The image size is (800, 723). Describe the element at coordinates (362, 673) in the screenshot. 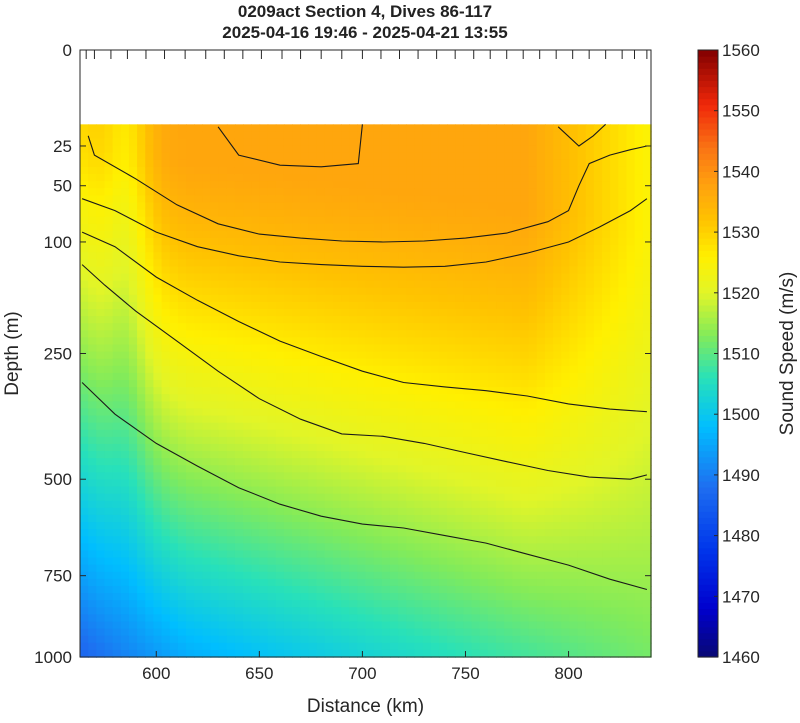

I see `x-tick-label-700: 700` at that location.